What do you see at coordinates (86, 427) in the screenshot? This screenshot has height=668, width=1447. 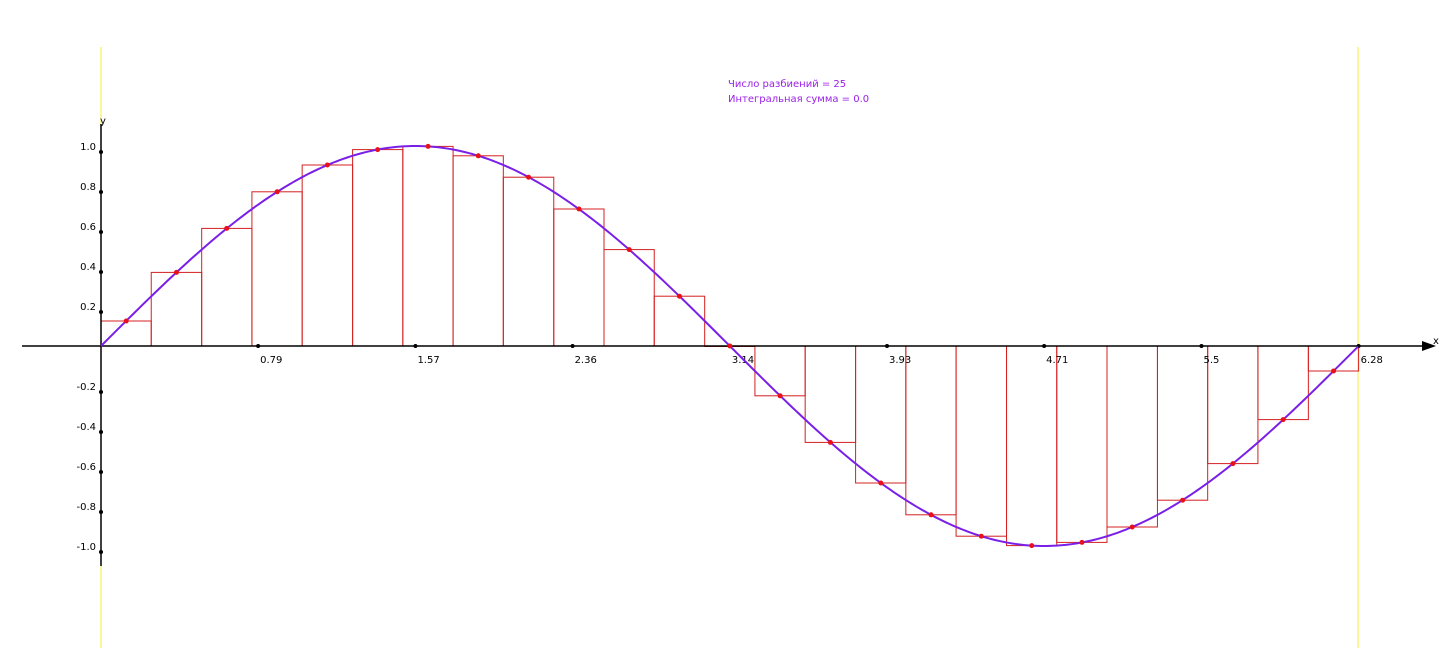 I see `y-tick-label-7: -0.4` at bounding box center [86, 427].